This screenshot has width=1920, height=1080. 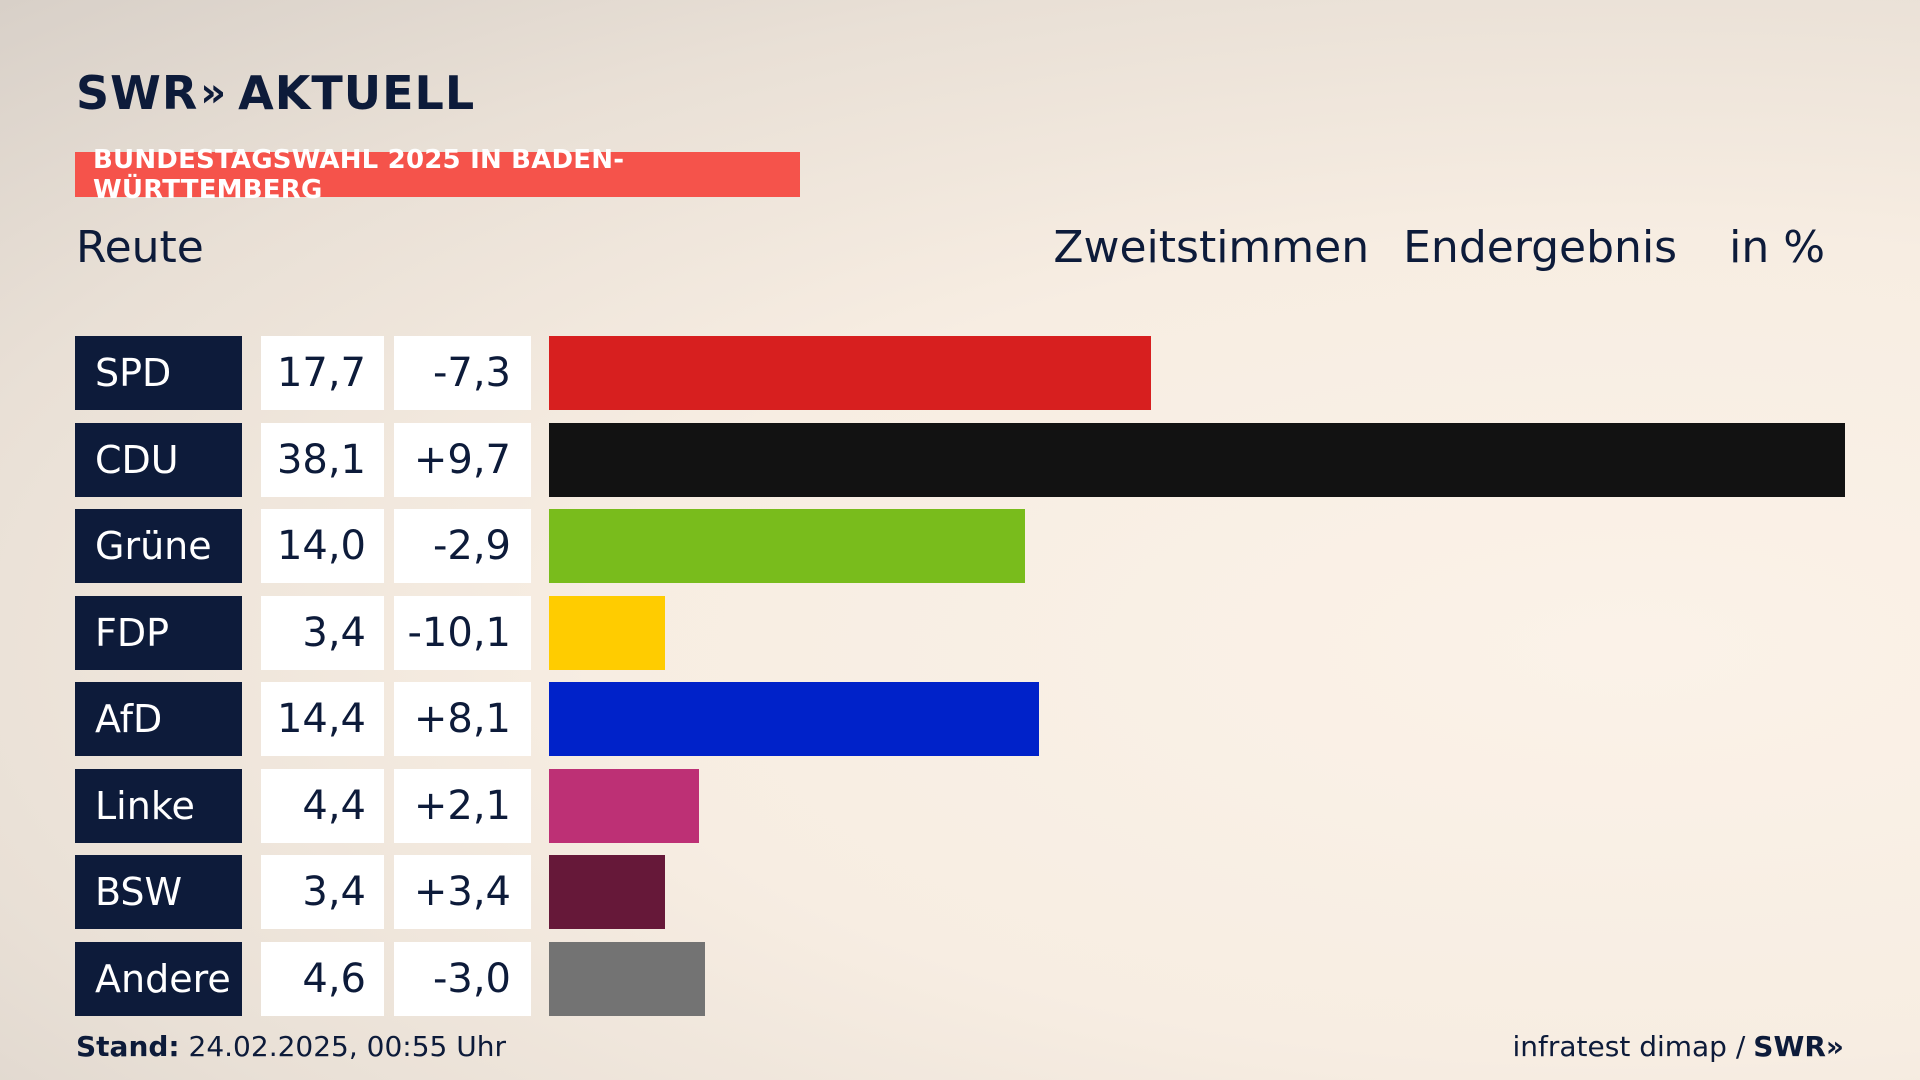 I want to click on stand-value: 24.02.2025, 00:55 Uhr, so click(x=347, y=1046).